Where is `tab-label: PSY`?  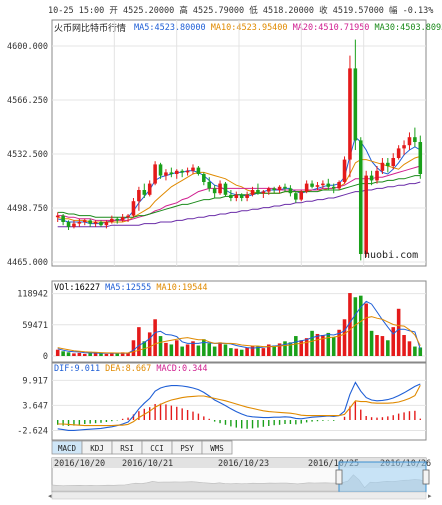
tab-label: PSY is located at coordinates (187, 448).